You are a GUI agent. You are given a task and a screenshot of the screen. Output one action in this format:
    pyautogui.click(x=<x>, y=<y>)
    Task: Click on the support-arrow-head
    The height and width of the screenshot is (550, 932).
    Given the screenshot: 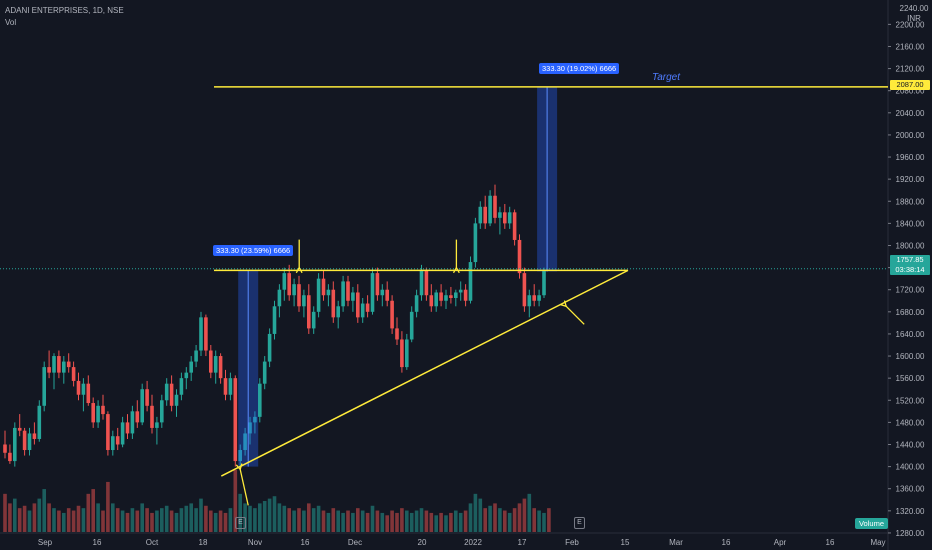 What is the action you would take?
    pyautogui.click(x=564, y=304)
    